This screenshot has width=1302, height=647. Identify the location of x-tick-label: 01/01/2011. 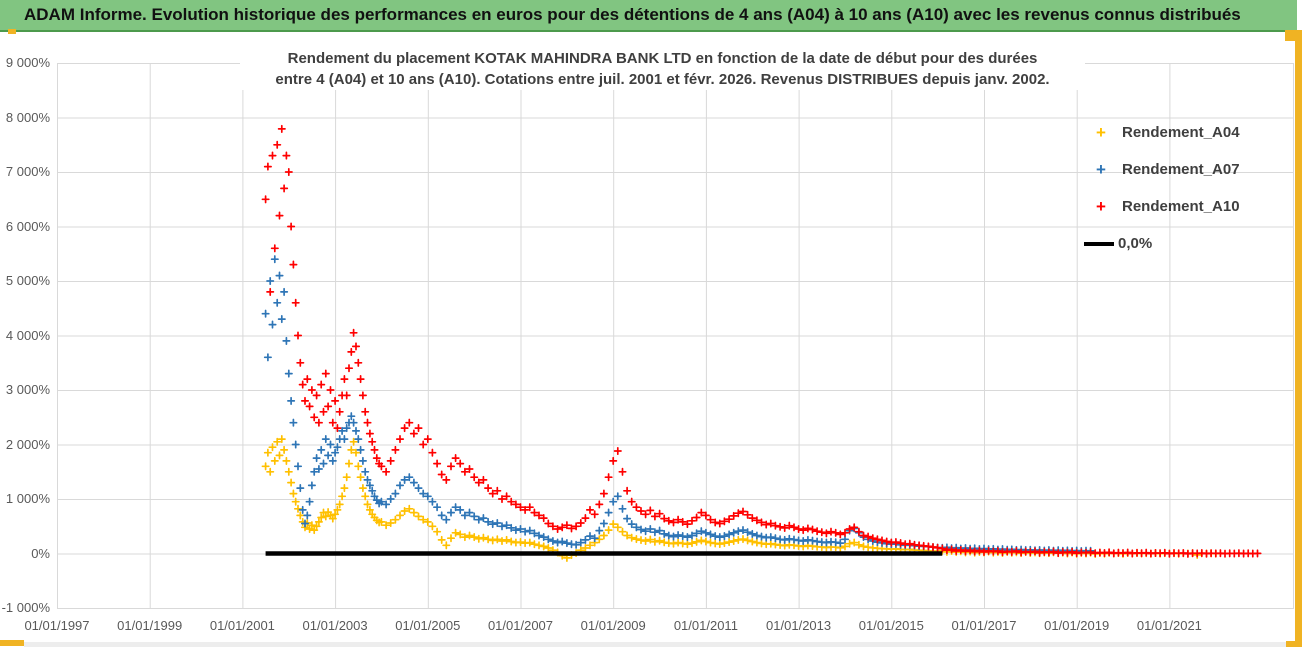
(705, 625).